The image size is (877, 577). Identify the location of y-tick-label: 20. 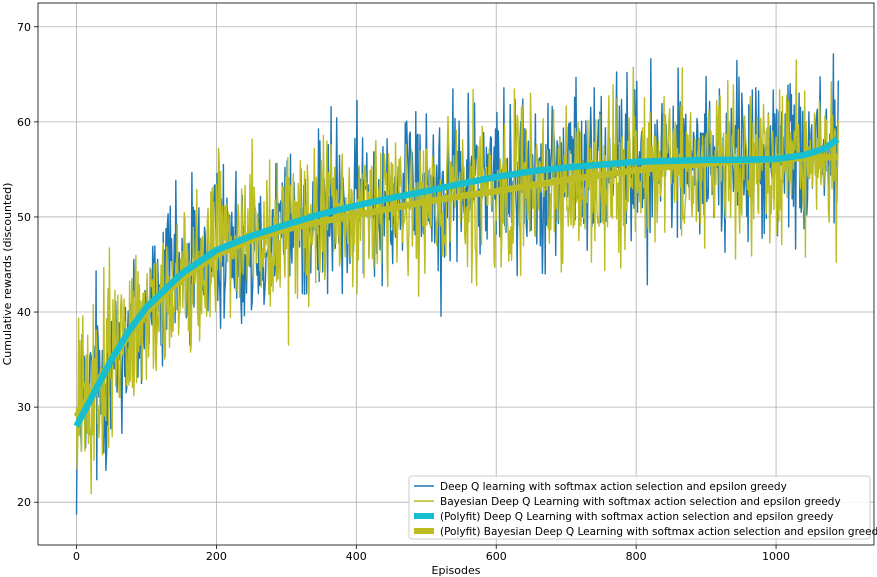
(24, 502).